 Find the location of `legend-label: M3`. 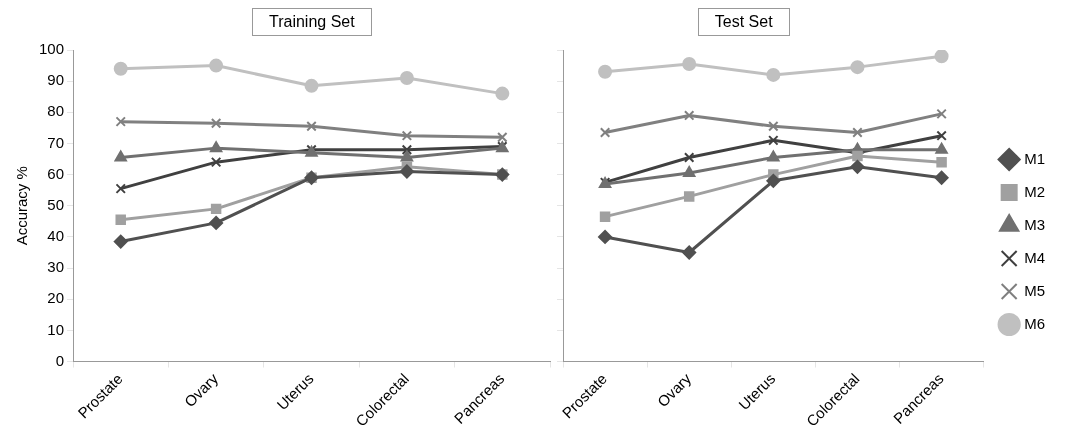

legend-label: M3 is located at coordinates (1035, 224).